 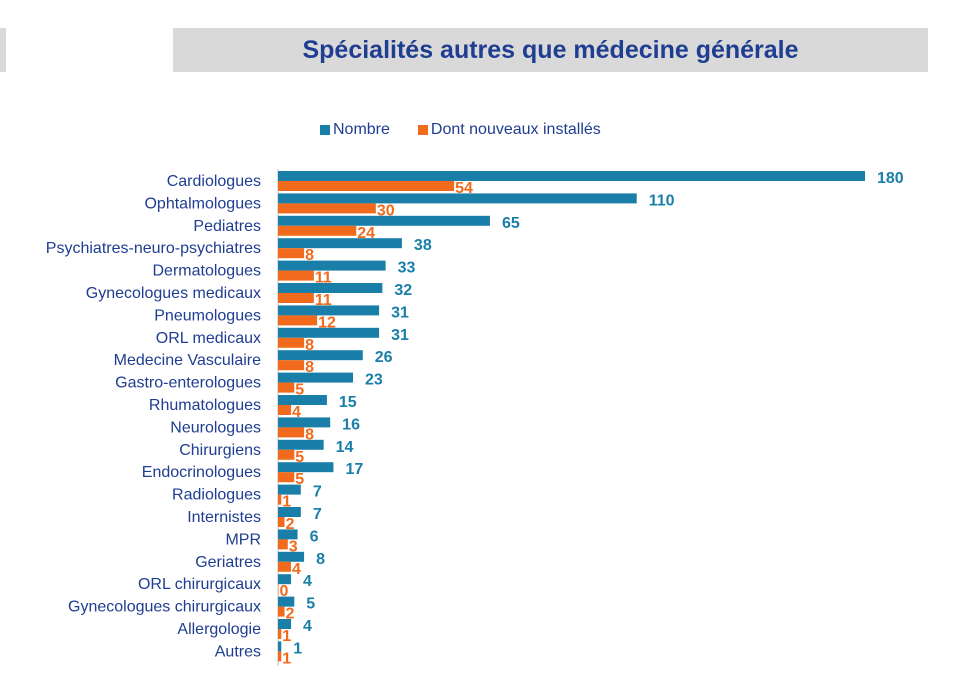 What do you see at coordinates (355, 130) in the screenshot?
I see `legend-item-nombre: Nombre` at bounding box center [355, 130].